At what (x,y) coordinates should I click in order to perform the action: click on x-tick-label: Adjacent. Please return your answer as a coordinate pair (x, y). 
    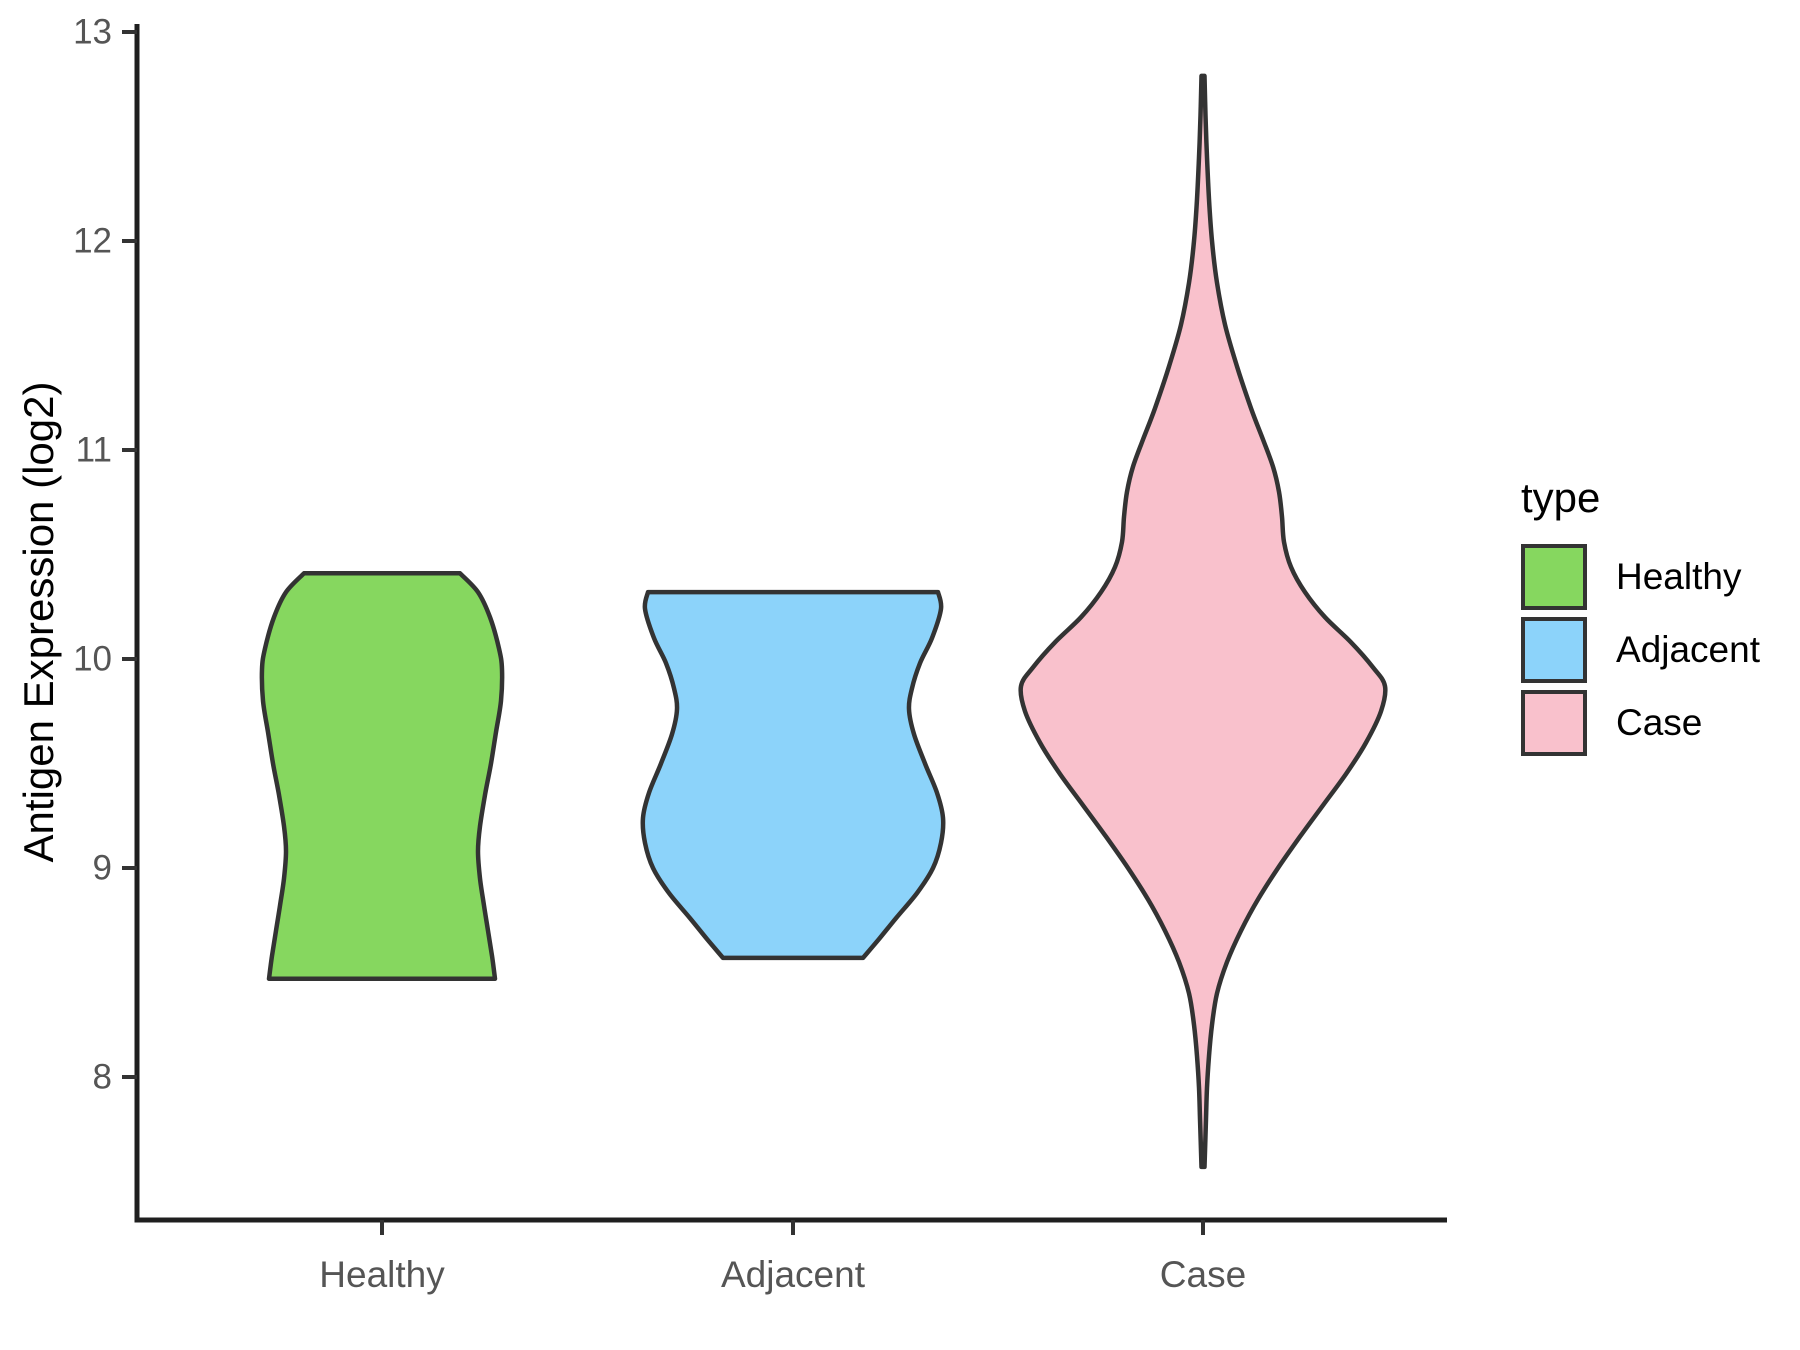
    Looking at the image, I should click on (793, 1274).